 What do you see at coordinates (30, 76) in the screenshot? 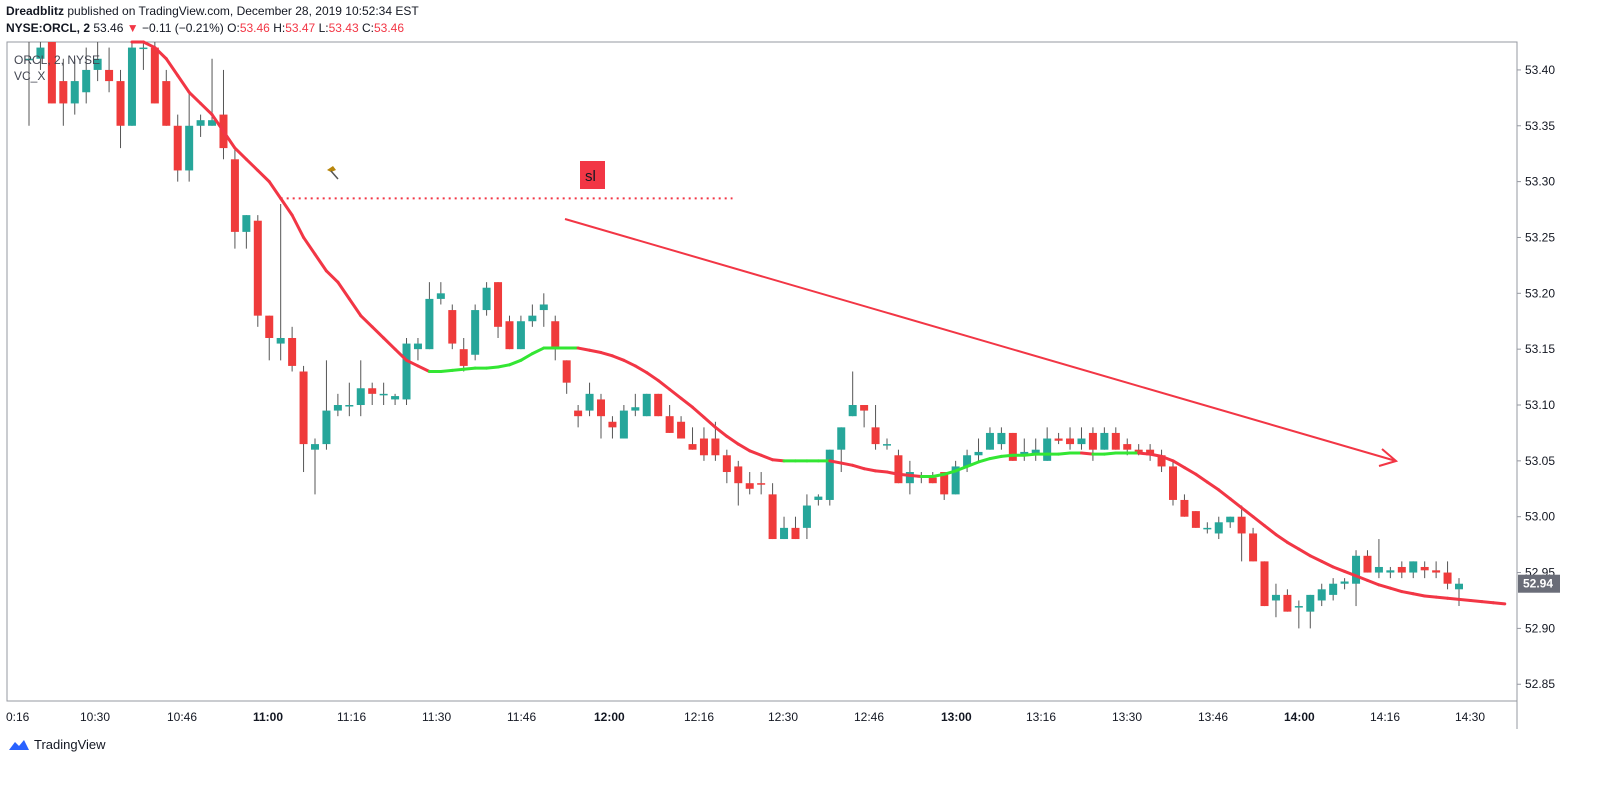
I see `legend-indicator: VC_X` at bounding box center [30, 76].